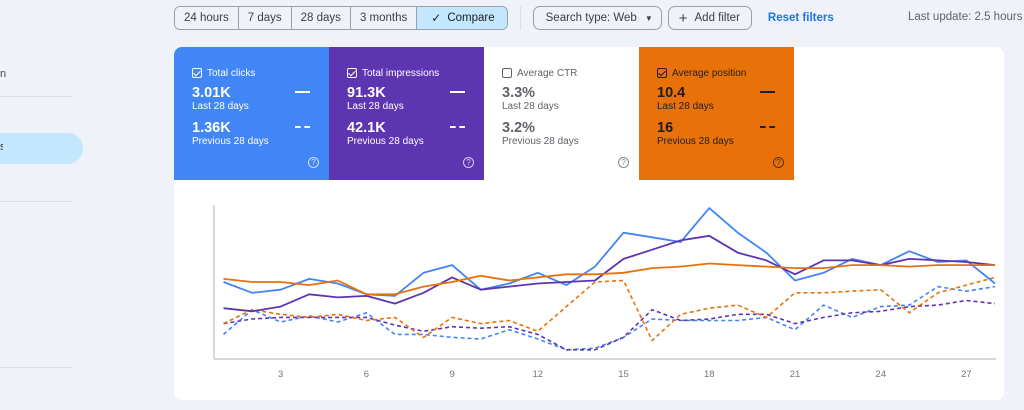  What do you see at coordinates (709, 73) in the screenshot?
I see `card-title-label: Average position` at bounding box center [709, 73].